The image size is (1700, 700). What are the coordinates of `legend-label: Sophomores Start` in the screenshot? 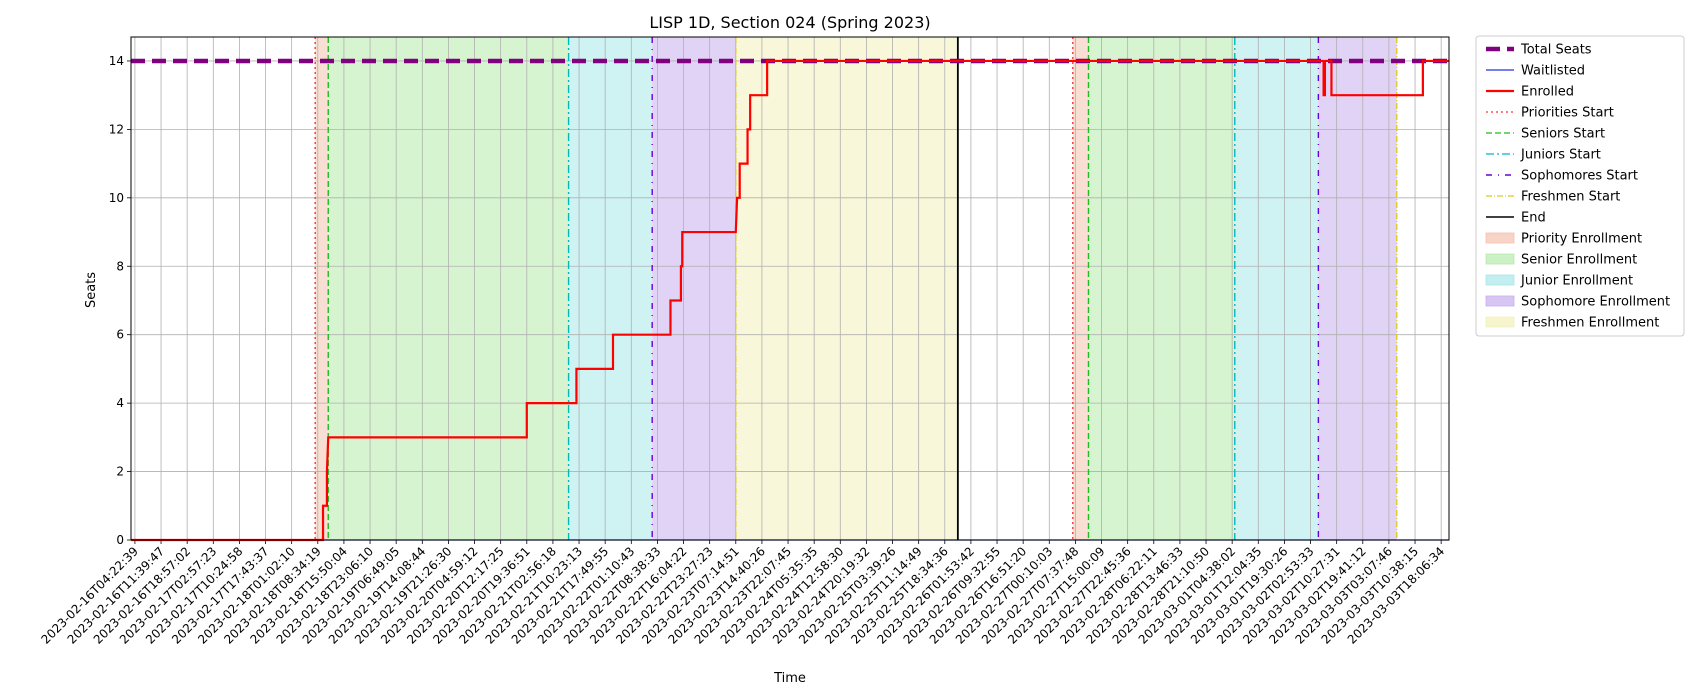 It's located at (1579, 176).